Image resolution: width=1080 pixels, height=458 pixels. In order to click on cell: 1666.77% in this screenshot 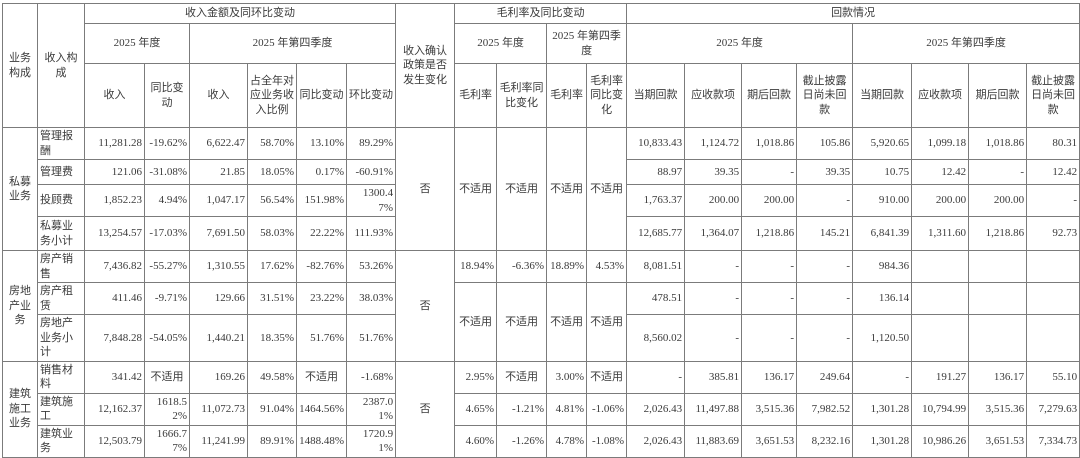, I will do `click(167, 441)`.